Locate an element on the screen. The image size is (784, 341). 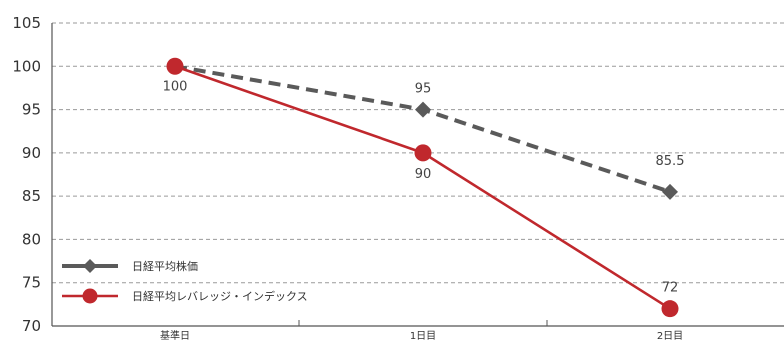
x-tick-label: 2日目 is located at coordinates (670, 336).